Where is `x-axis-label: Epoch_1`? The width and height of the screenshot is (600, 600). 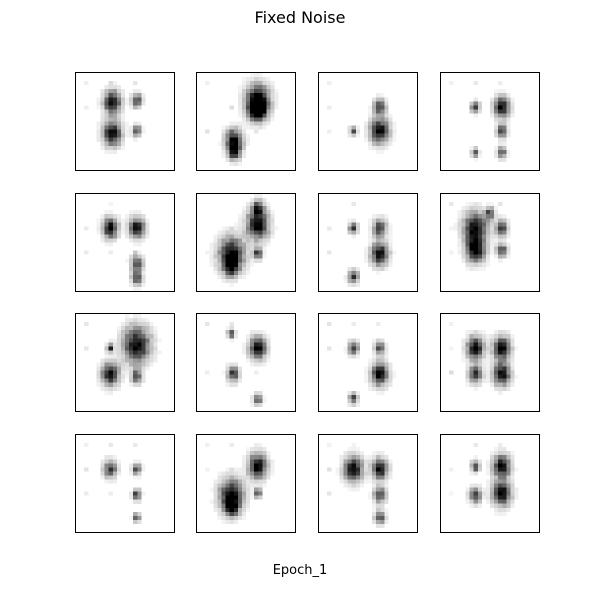 x-axis-label: Epoch_1 is located at coordinates (300, 570).